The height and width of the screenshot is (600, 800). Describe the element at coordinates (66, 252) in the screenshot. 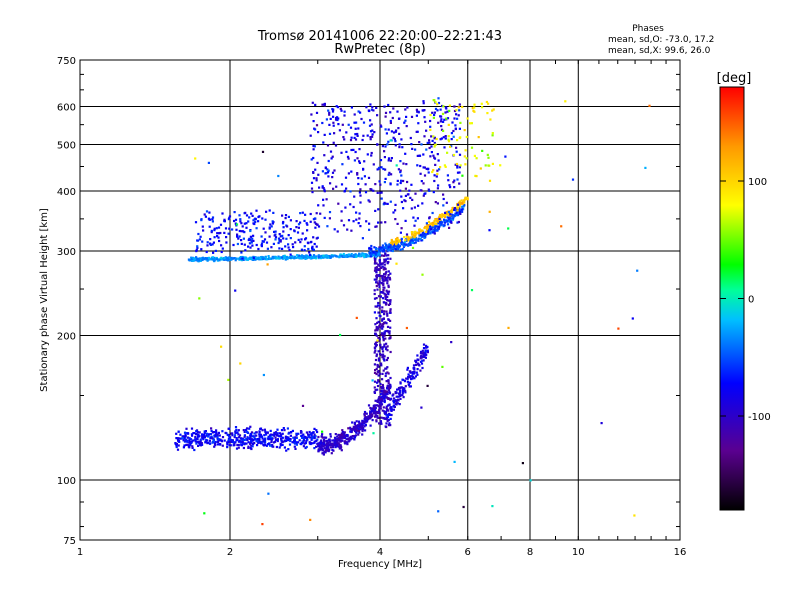

I see `y-tick-label: 300` at that location.